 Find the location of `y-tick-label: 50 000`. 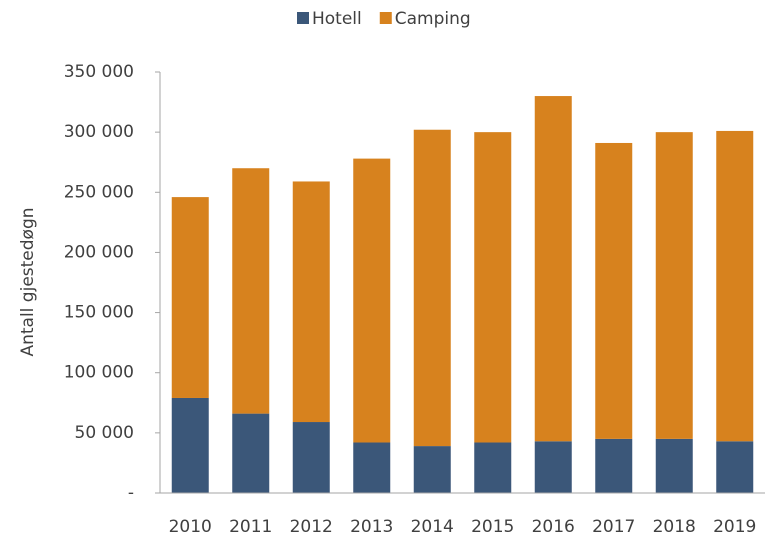

y-tick-label: 50 000 is located at coordinates (104, 433).